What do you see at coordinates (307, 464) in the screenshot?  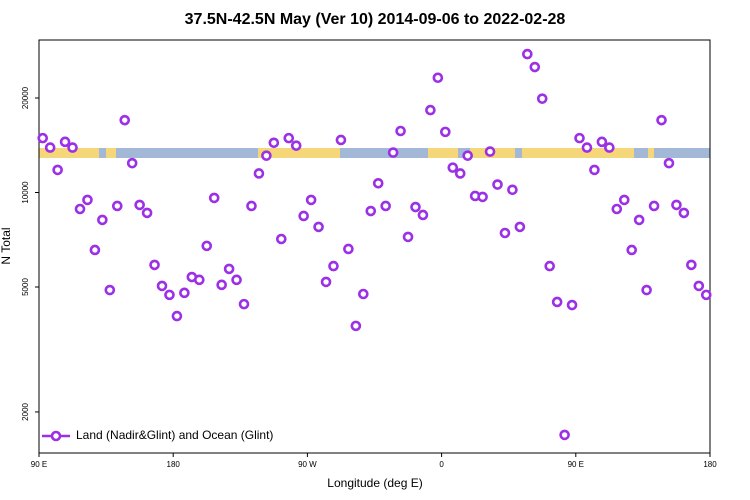 I see `x-tick-label: 90 W` at bounding box center [307, 464].